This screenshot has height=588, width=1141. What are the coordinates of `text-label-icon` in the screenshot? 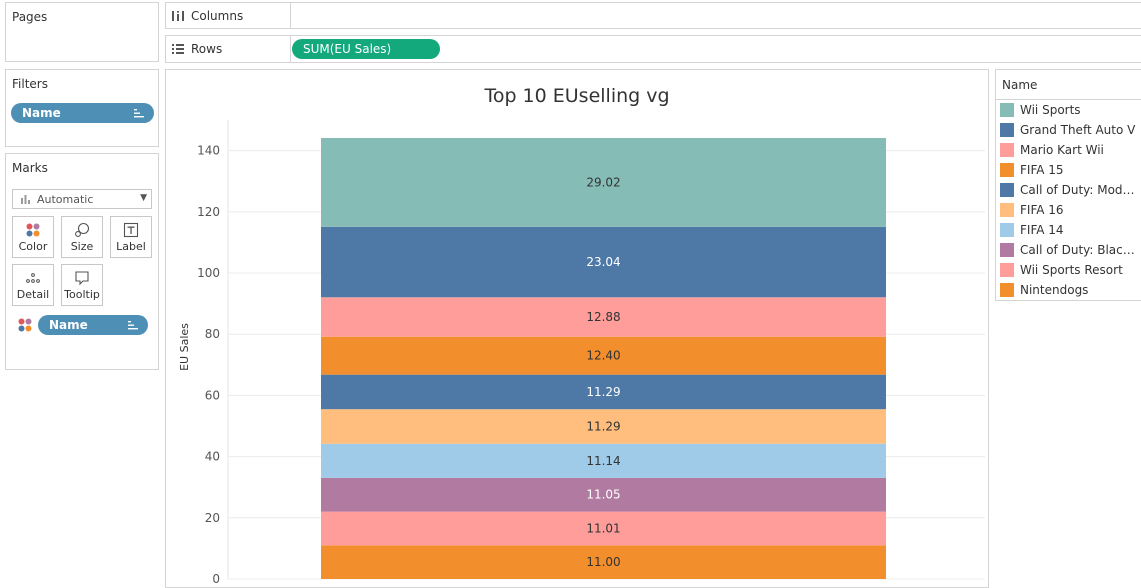 It's located at (131, 230).